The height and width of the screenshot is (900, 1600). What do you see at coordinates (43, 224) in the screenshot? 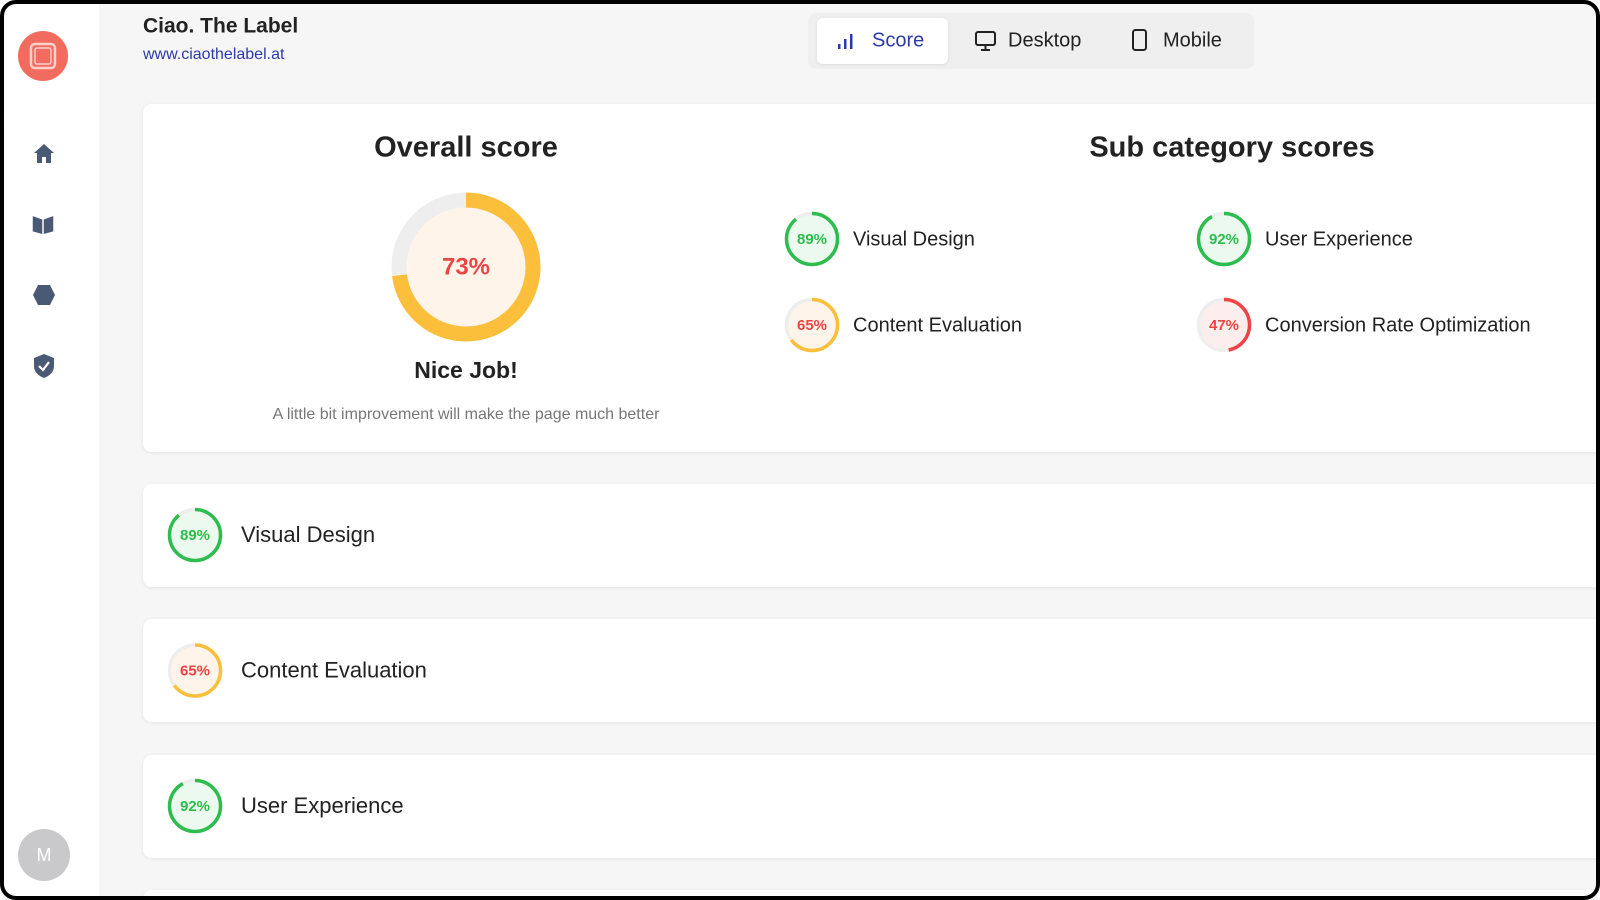
I see `book-icon` at bounding box center [43, 224].